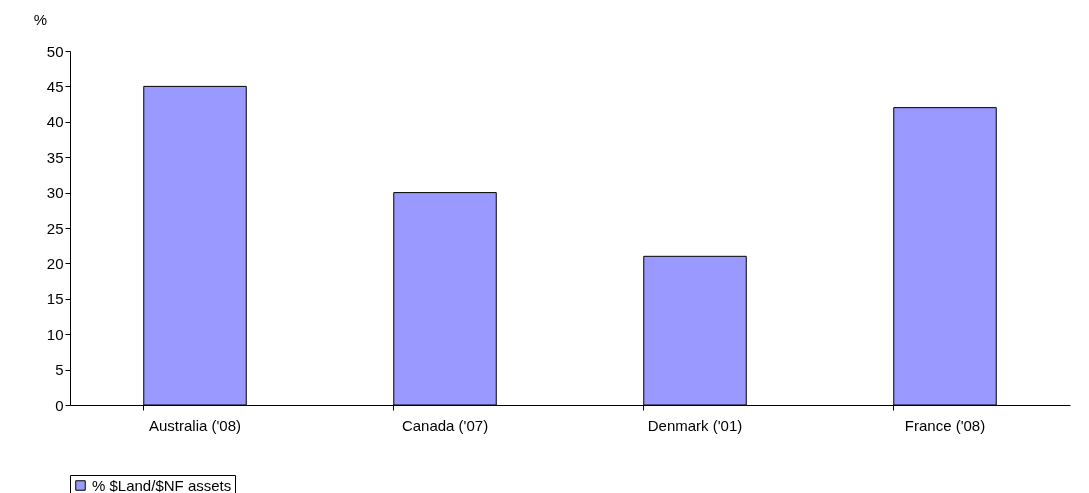  Describe the element at coordinates (55, 299) in the screenshot. I see `y-tick-label: 15` at that location.